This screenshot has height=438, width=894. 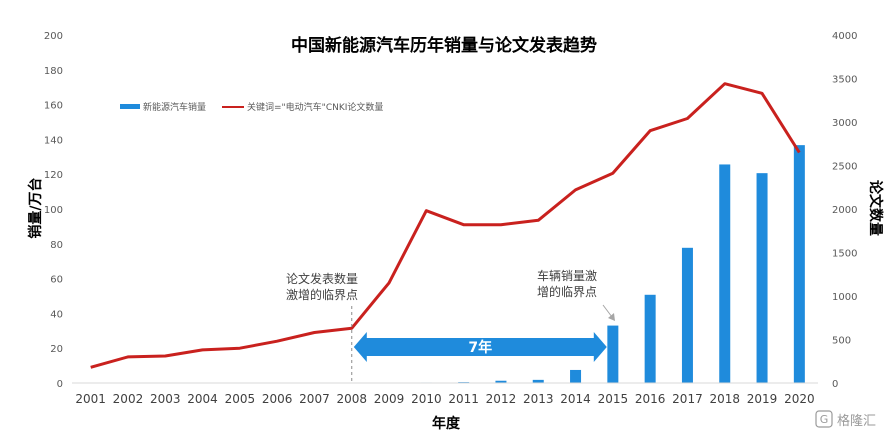 I want to click on y-tick-label: 40, so click(x=56, y=314).